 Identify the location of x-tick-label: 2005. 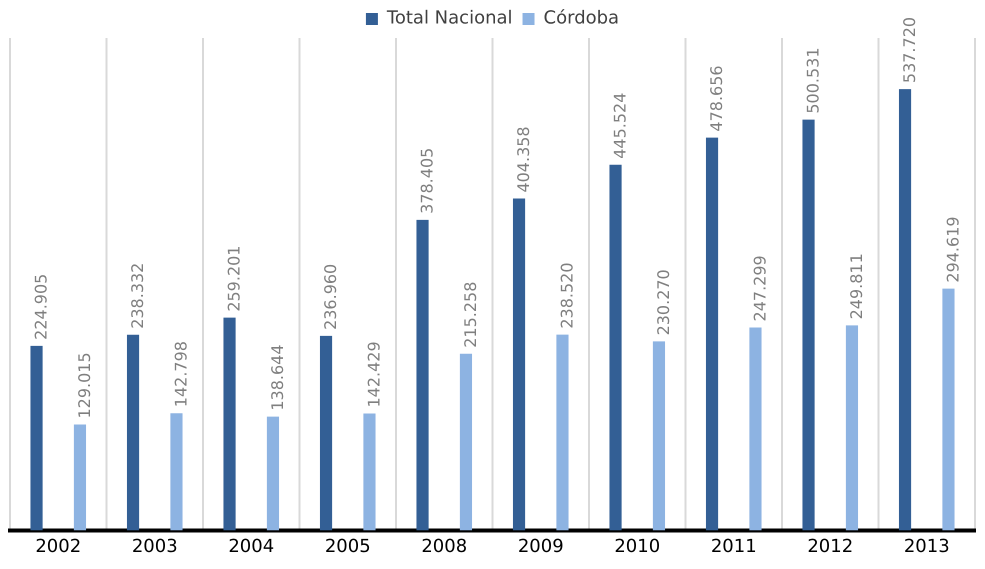
(347, 546).